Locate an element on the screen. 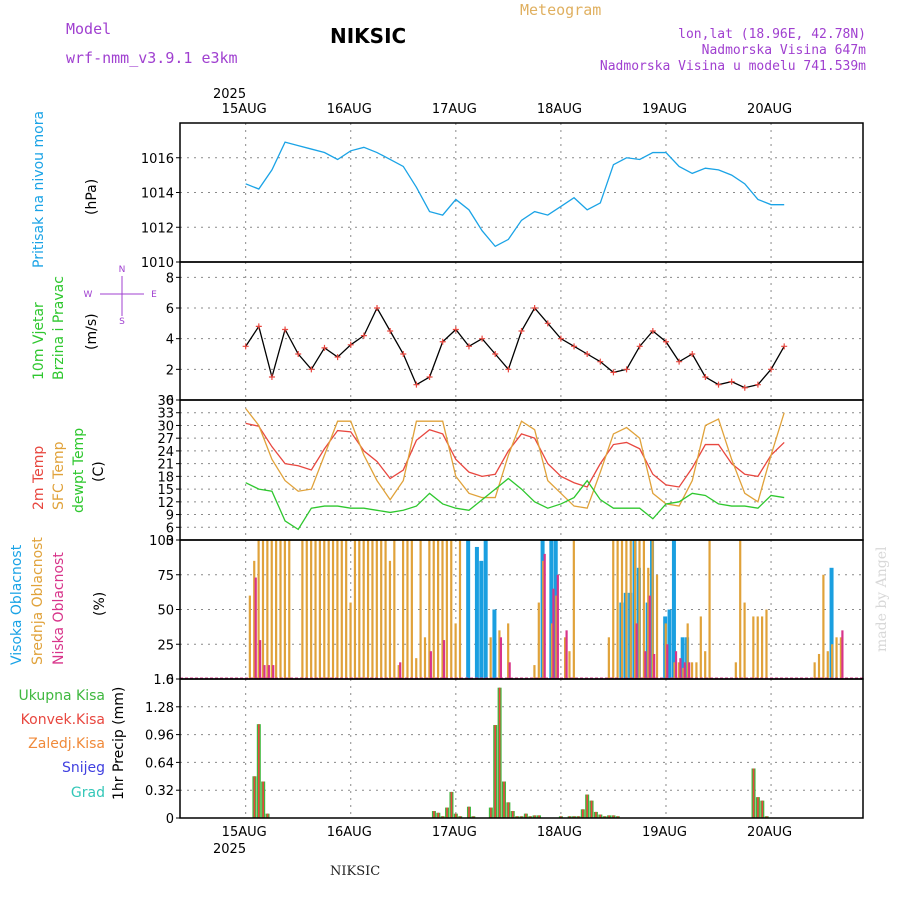  y-tick-label: 1016 is located at coordinates (157, 159).